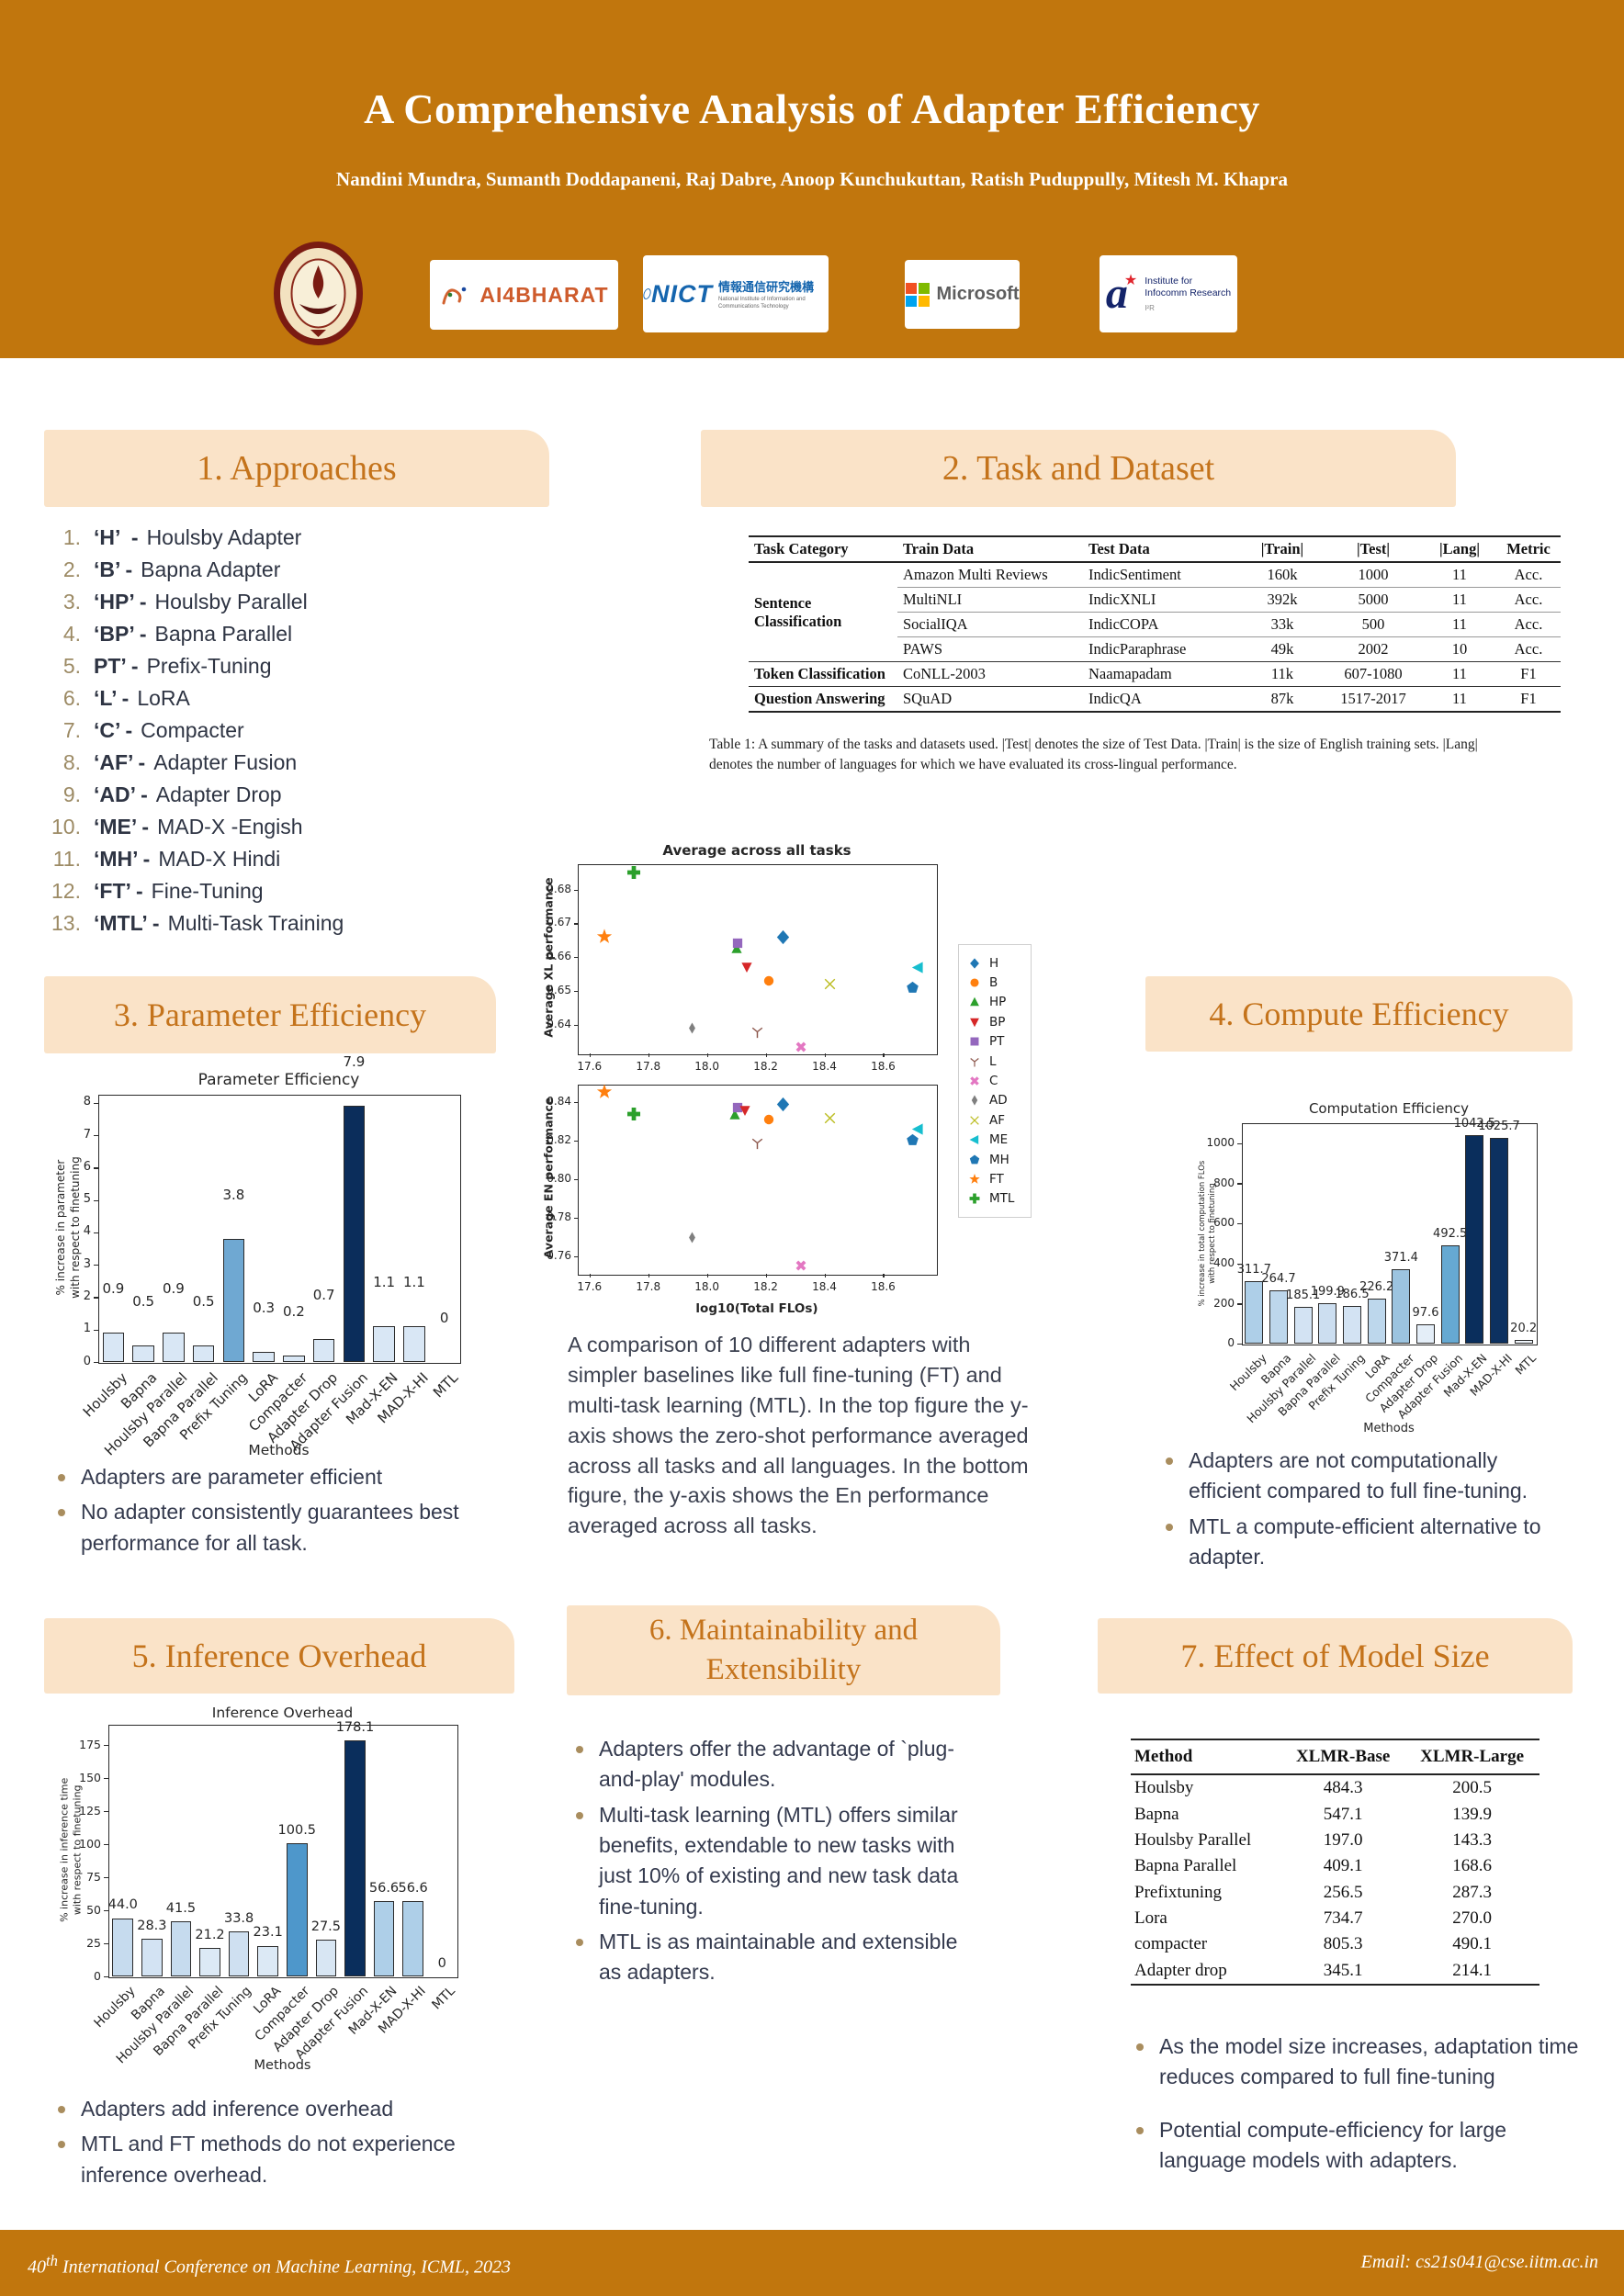 This screenshot has width=1624, height=2296. I want to click on approach-desc: Multi-Task Training, so click(255, 923).